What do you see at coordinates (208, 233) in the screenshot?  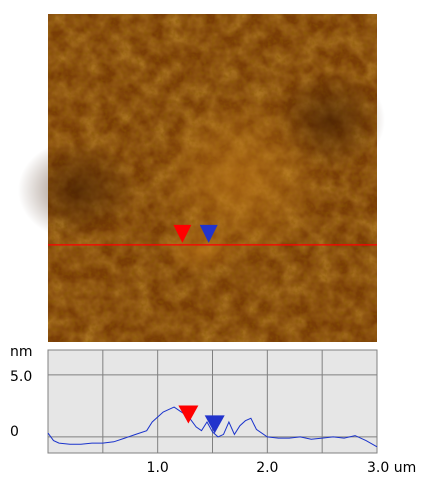 I see `blue-cursor-image-marker` at bounding box center [208, 233].